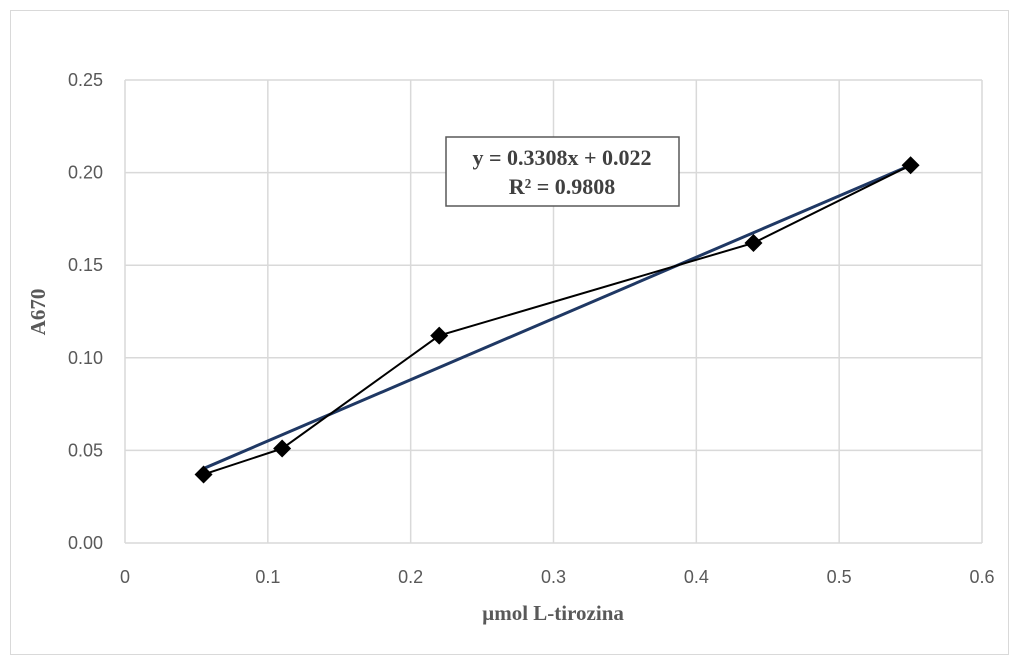 This screenshot has width=1013, height=657. Describe the element at coordinates (85, 80) in the screenshot. I see `y-tick-label: 0.25` at that location.